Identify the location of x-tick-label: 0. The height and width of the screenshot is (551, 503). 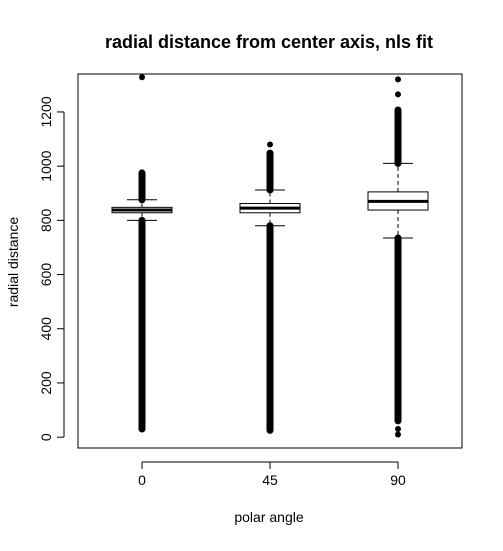
(142, 480).